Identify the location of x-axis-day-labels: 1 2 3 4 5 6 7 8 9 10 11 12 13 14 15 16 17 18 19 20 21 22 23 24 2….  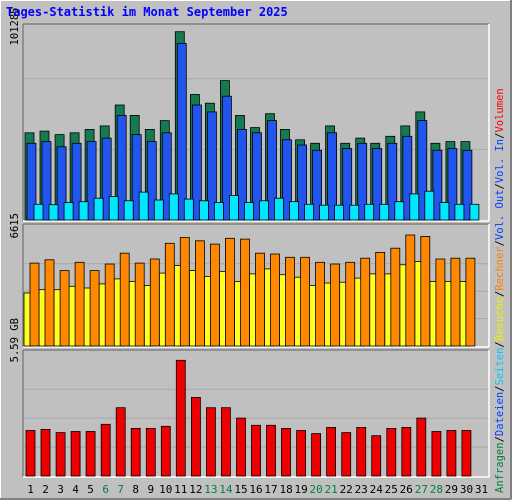
(257, 489).